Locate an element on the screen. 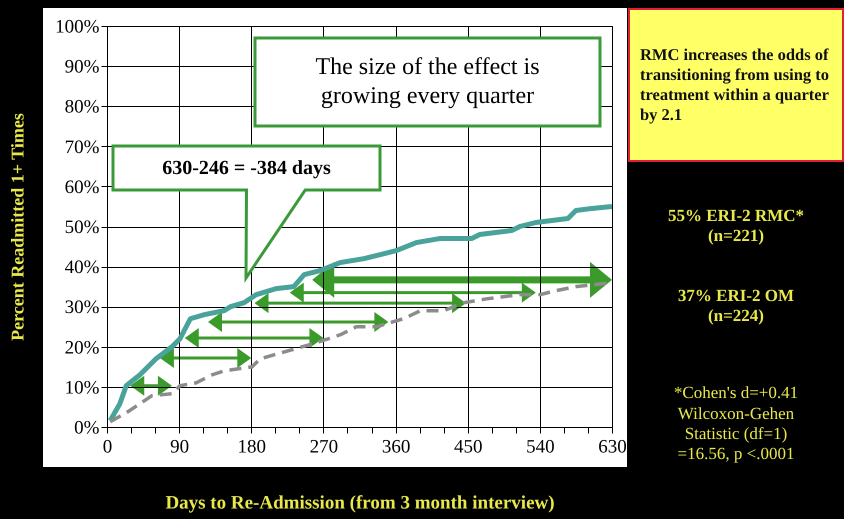 The image size is (844, 519). text: 55% ERI-2 RMC* (n=221) is located at coordinates (736, 226).